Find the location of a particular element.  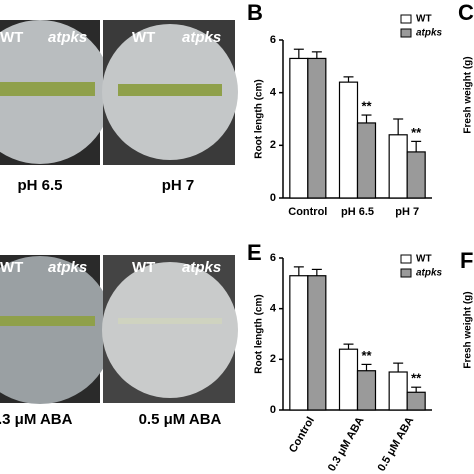

condition: pH 6.5 is located at coordinates (39, 185).